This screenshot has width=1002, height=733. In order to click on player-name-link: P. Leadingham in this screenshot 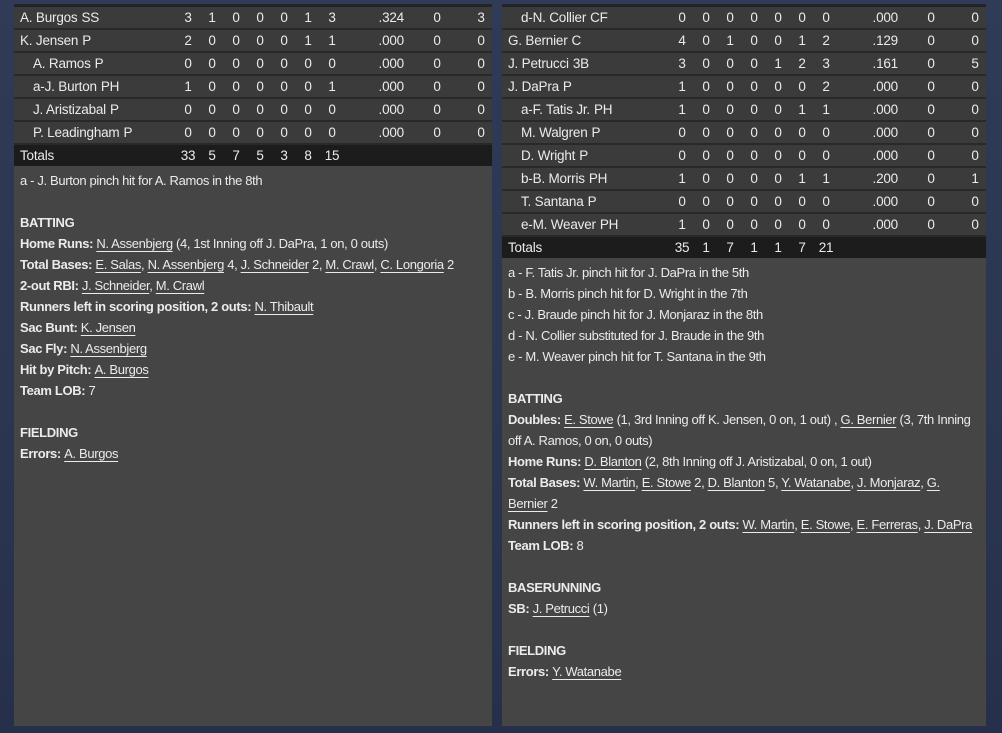, I will do `click(76, 132)`.